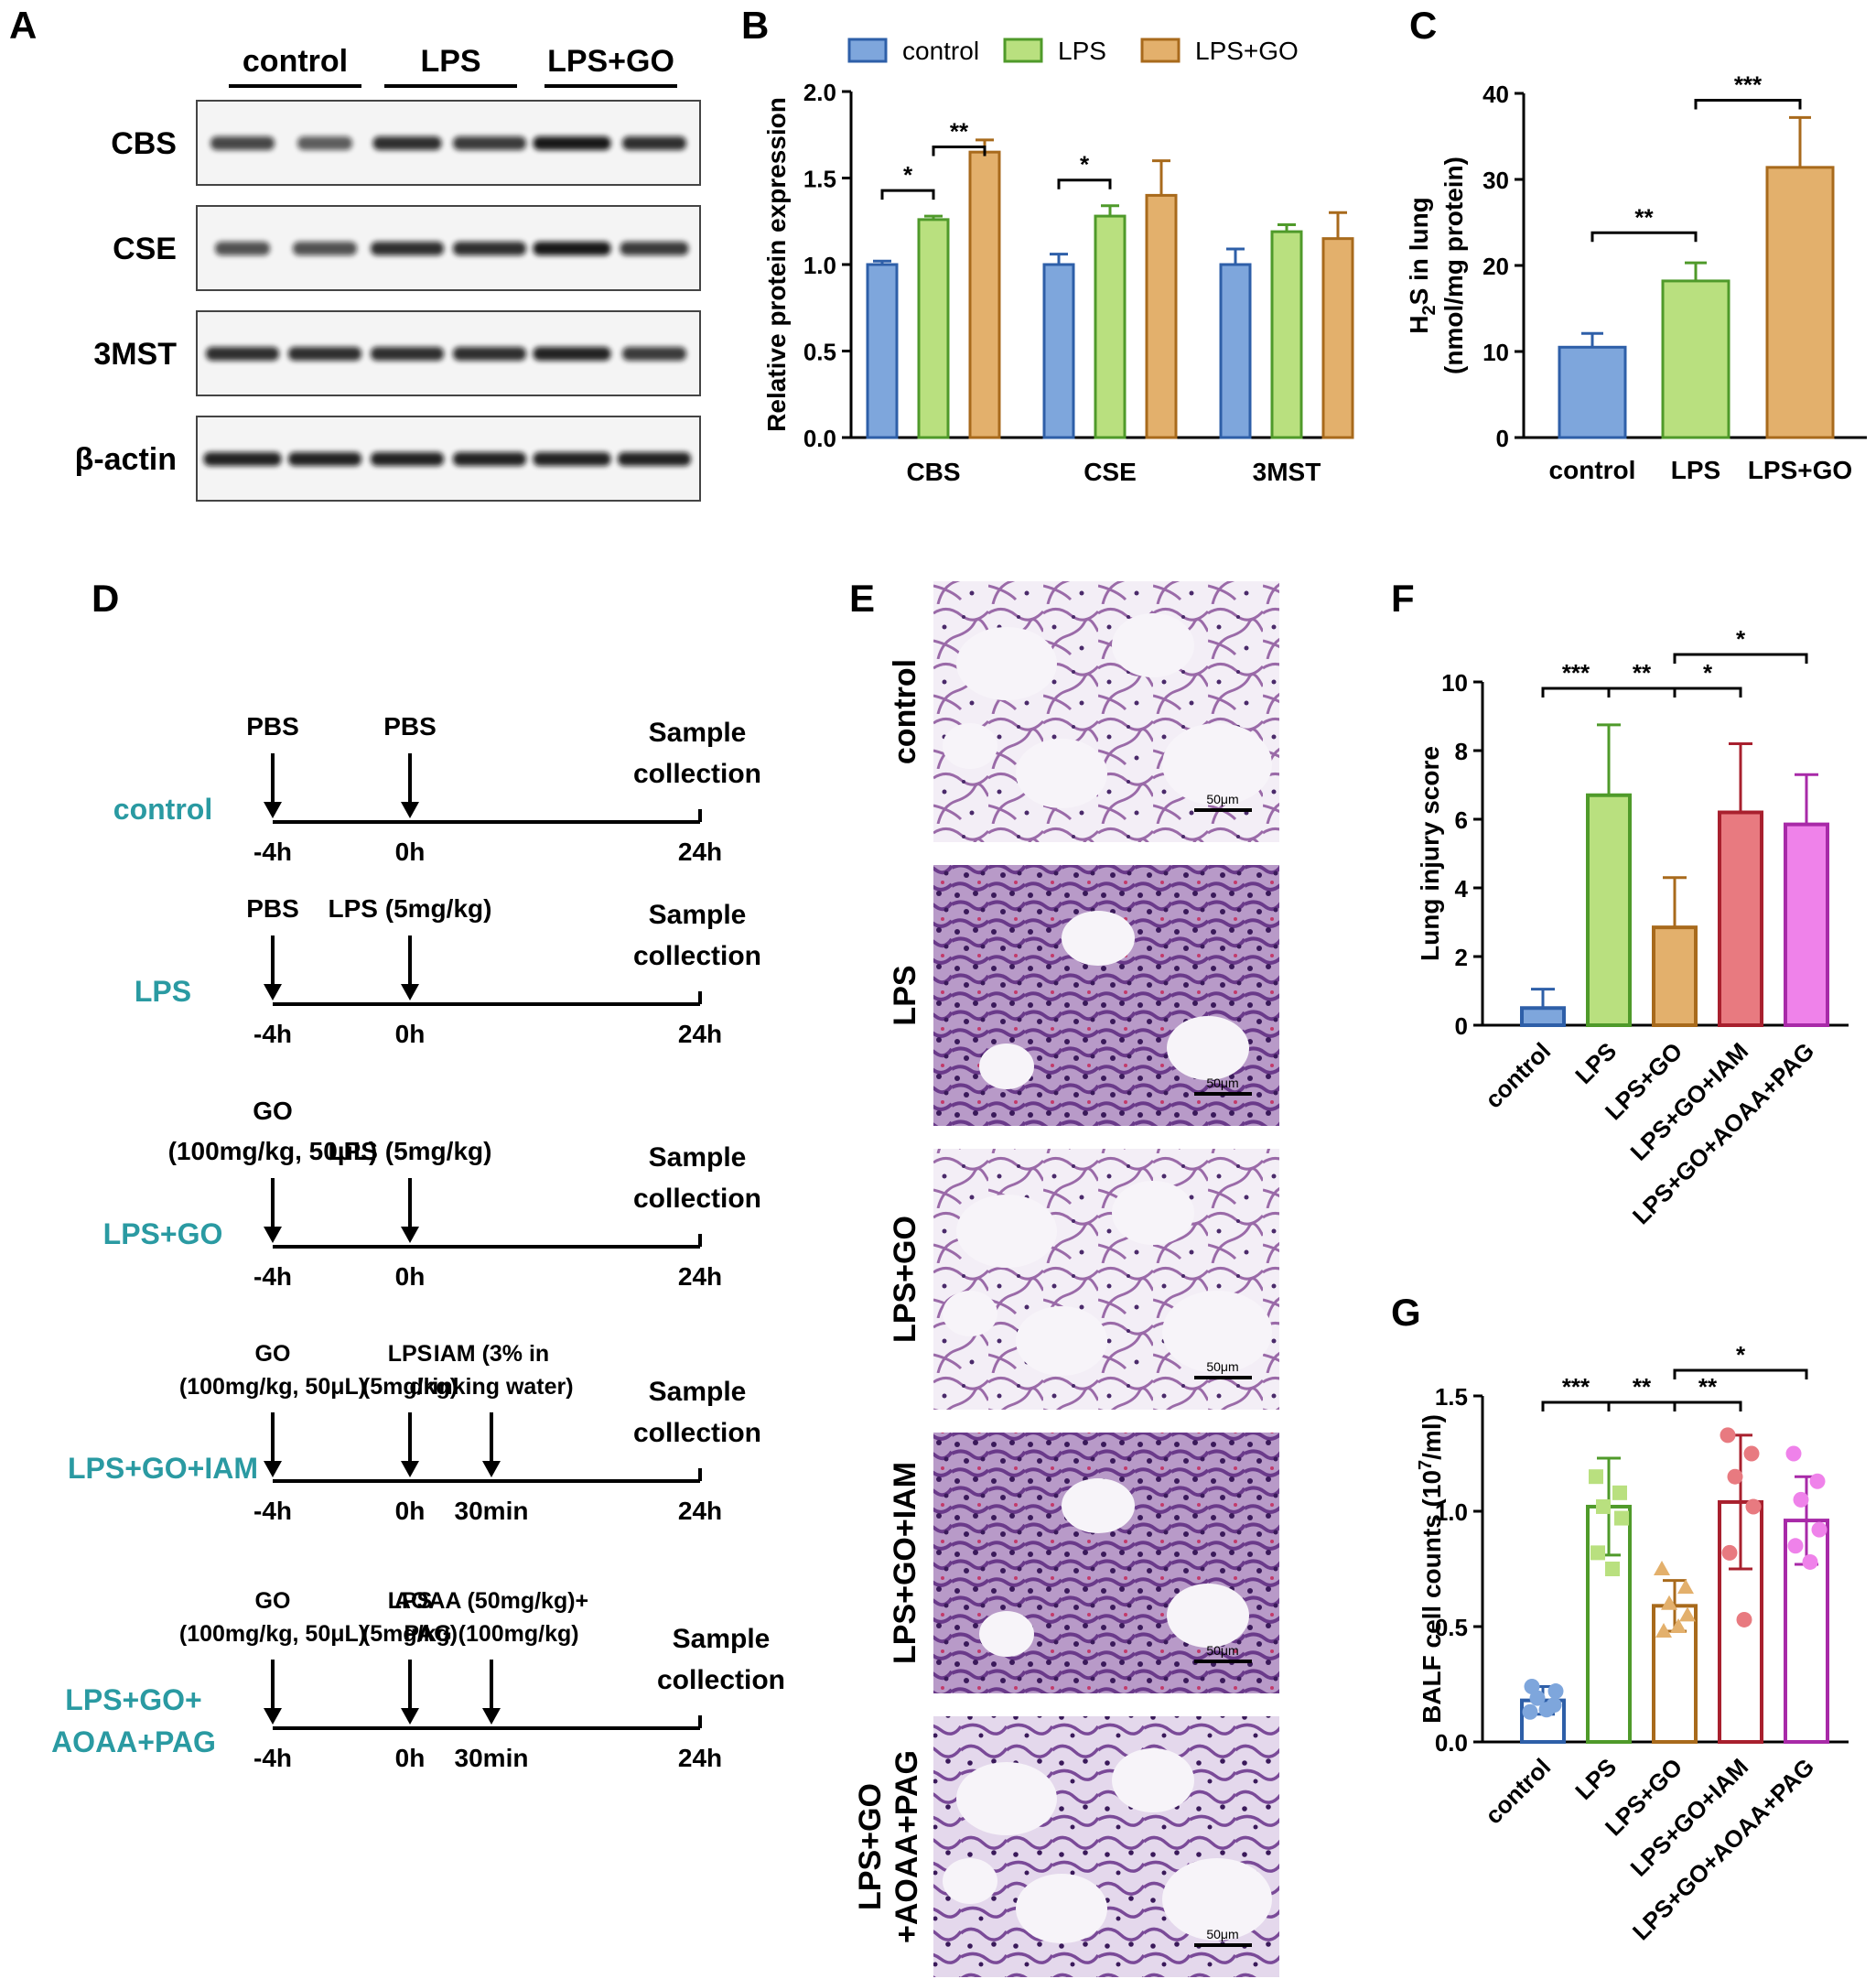 The image size is (1876, 1979). What do you see at coordinates (1429, 310) in the screenshot?
I see `y-axis-label-sub: 2` at bounding box center [1429, 310].